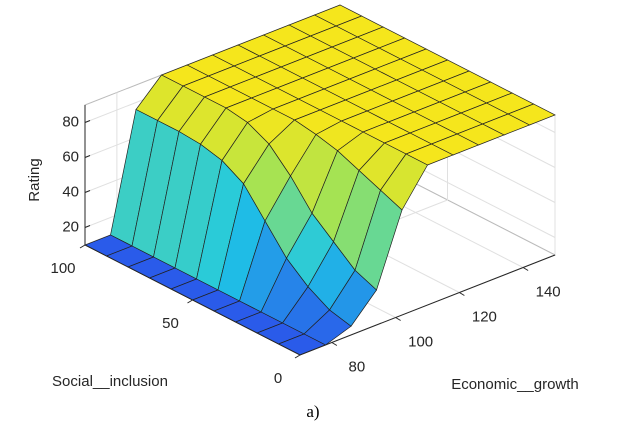 The height and width of the screenshot is (429, 627). Describe the element at coordinates (34, 179) in the screenshot. I see `z-axis-label: Rating` at that location.